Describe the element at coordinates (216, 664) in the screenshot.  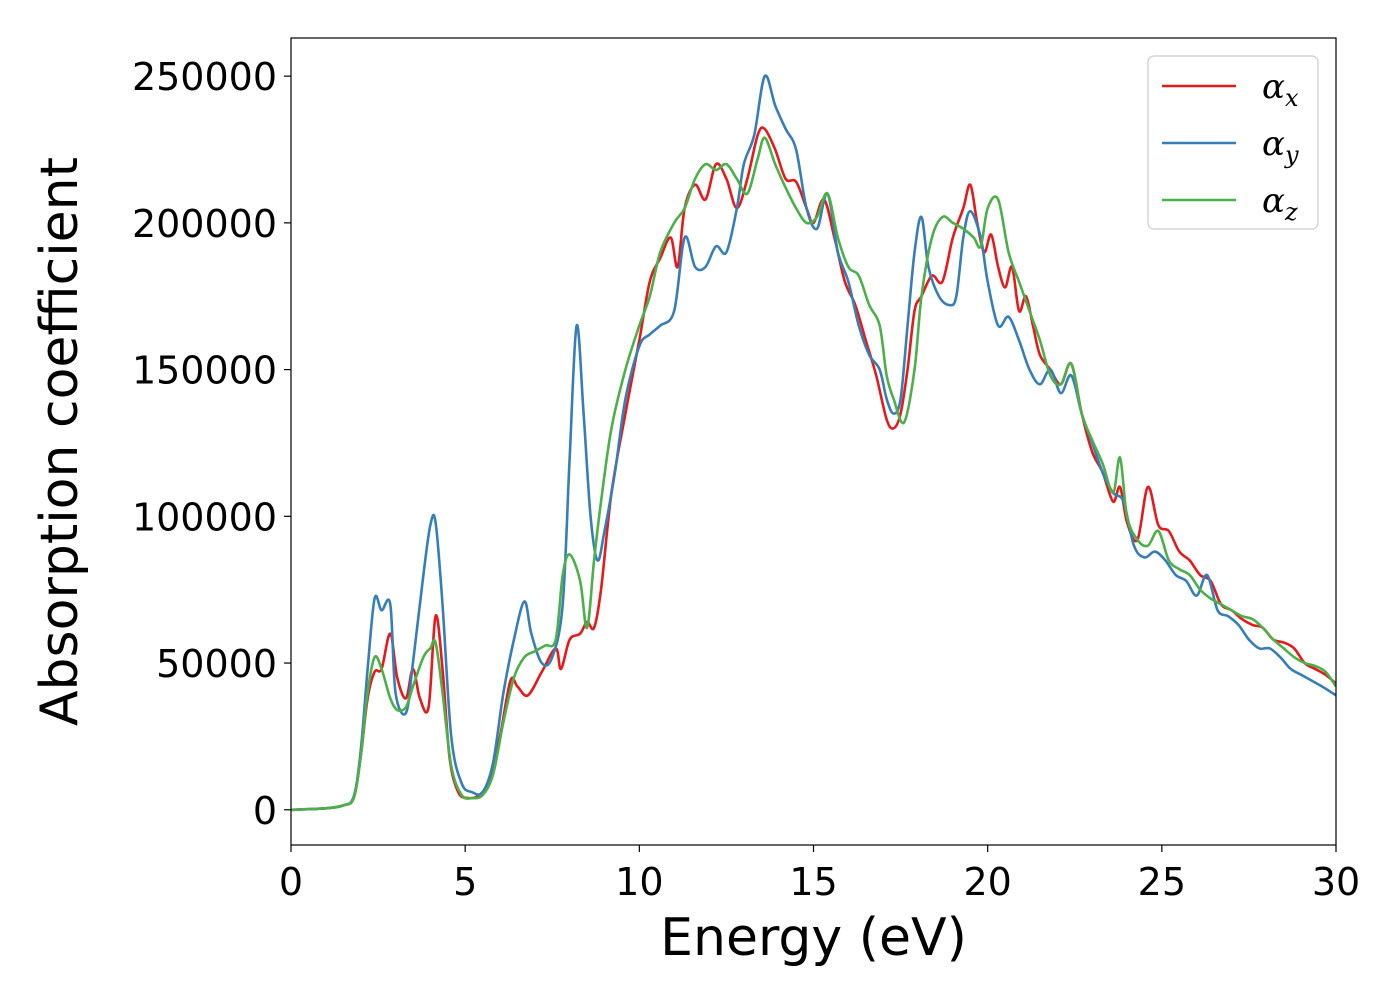
I see `y-tick-label: 50000` at that location.